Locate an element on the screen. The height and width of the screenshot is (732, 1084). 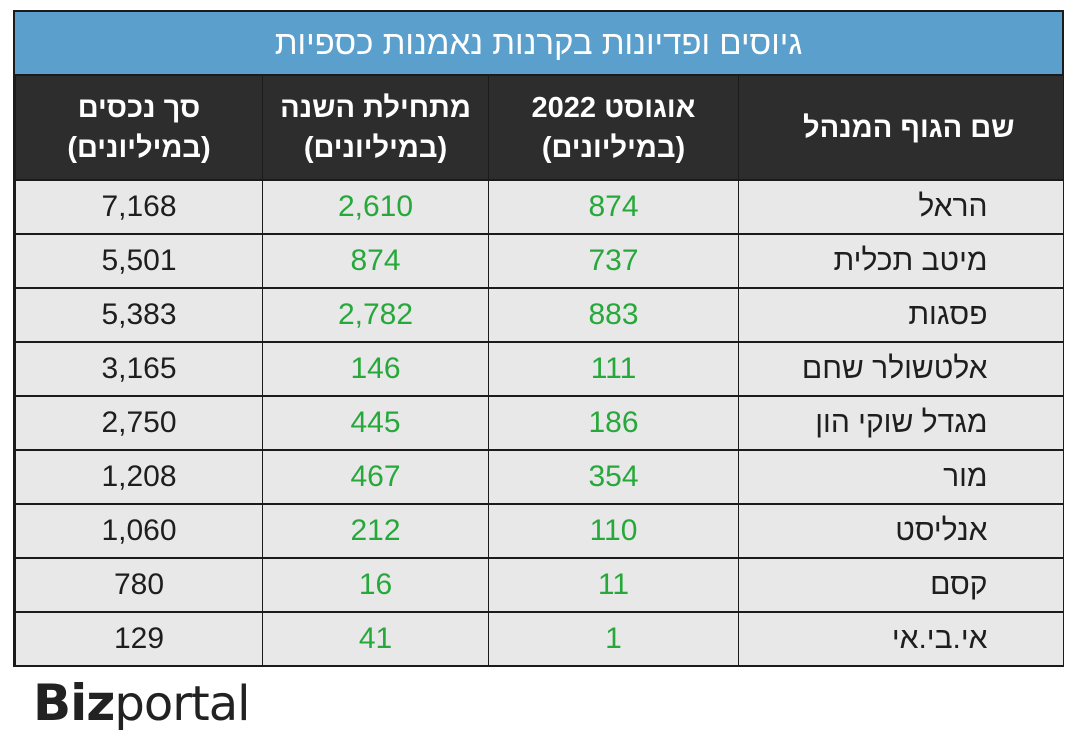
table-row: אנליסט 110 212 1,060 is located at coordinates (539, 530).